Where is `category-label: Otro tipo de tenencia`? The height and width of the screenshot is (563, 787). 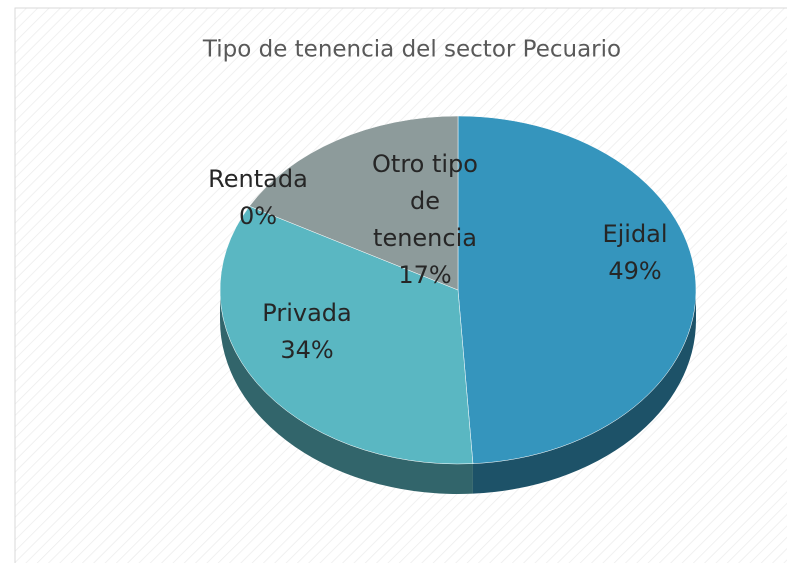
category-label: Otro tipo de tenencia is located at coordinates (425, 201).